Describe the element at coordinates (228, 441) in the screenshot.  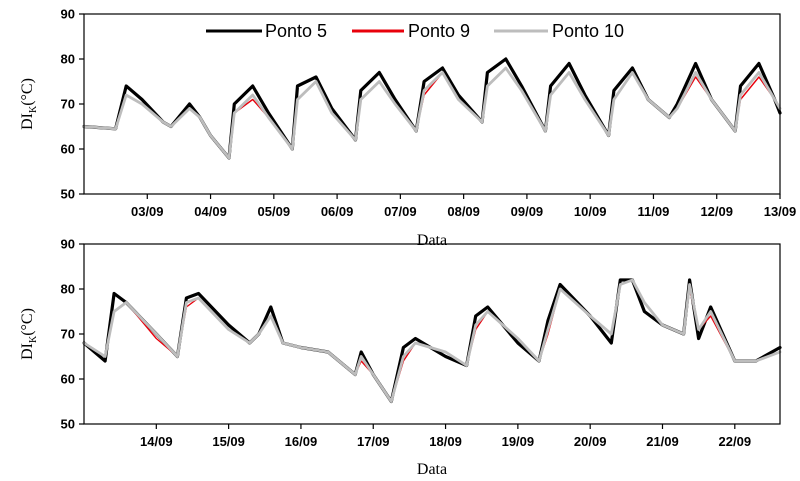
I see `x-tick-label: 15/09` at that location.